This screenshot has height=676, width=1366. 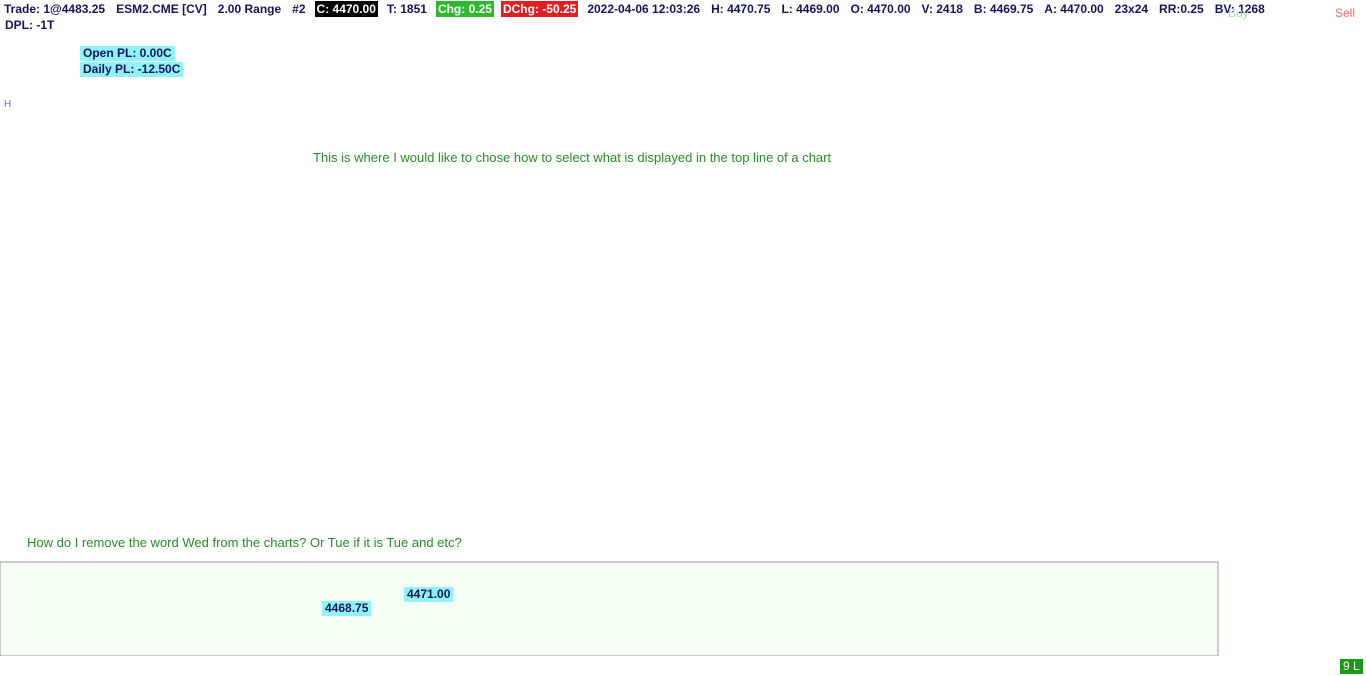 What do you see at coordinates (249, 9) in the screenshot?
I see `header-item: 2.00 Range` at bounding box center [249, 9].